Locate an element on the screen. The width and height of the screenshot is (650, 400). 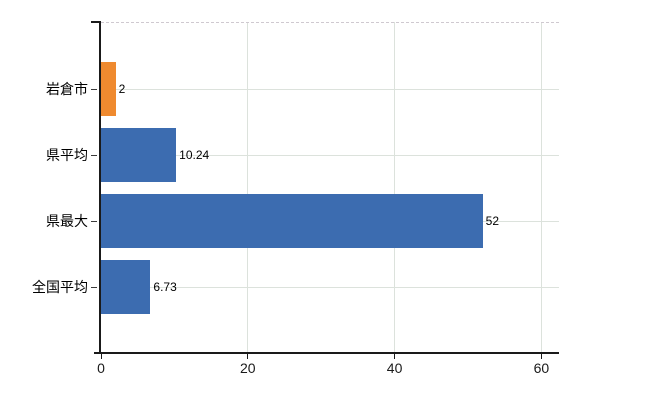
axis-top-cap is located at coordinates (96, 22).